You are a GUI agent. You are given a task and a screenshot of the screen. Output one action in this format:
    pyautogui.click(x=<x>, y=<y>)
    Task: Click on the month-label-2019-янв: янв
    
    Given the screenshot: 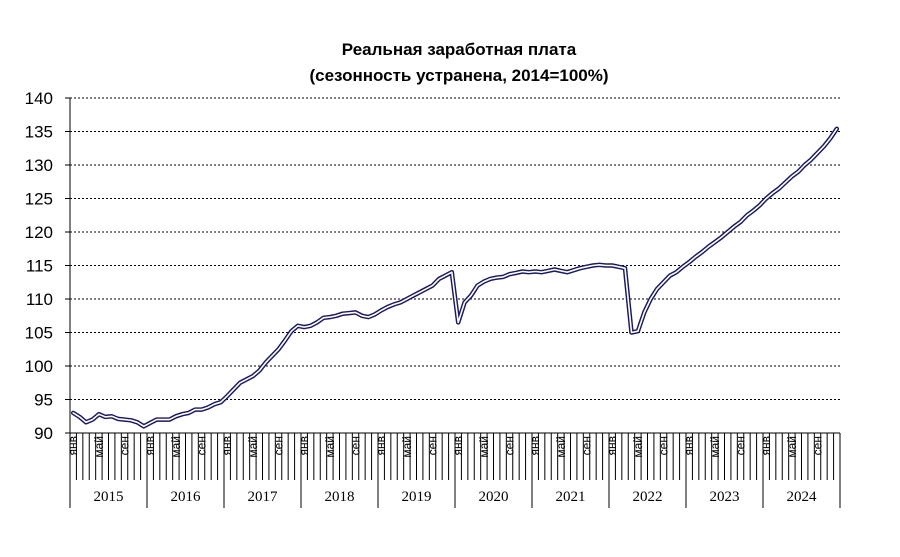 What is the action you would take?
    pyautogui.click(x=381, y=446)
    